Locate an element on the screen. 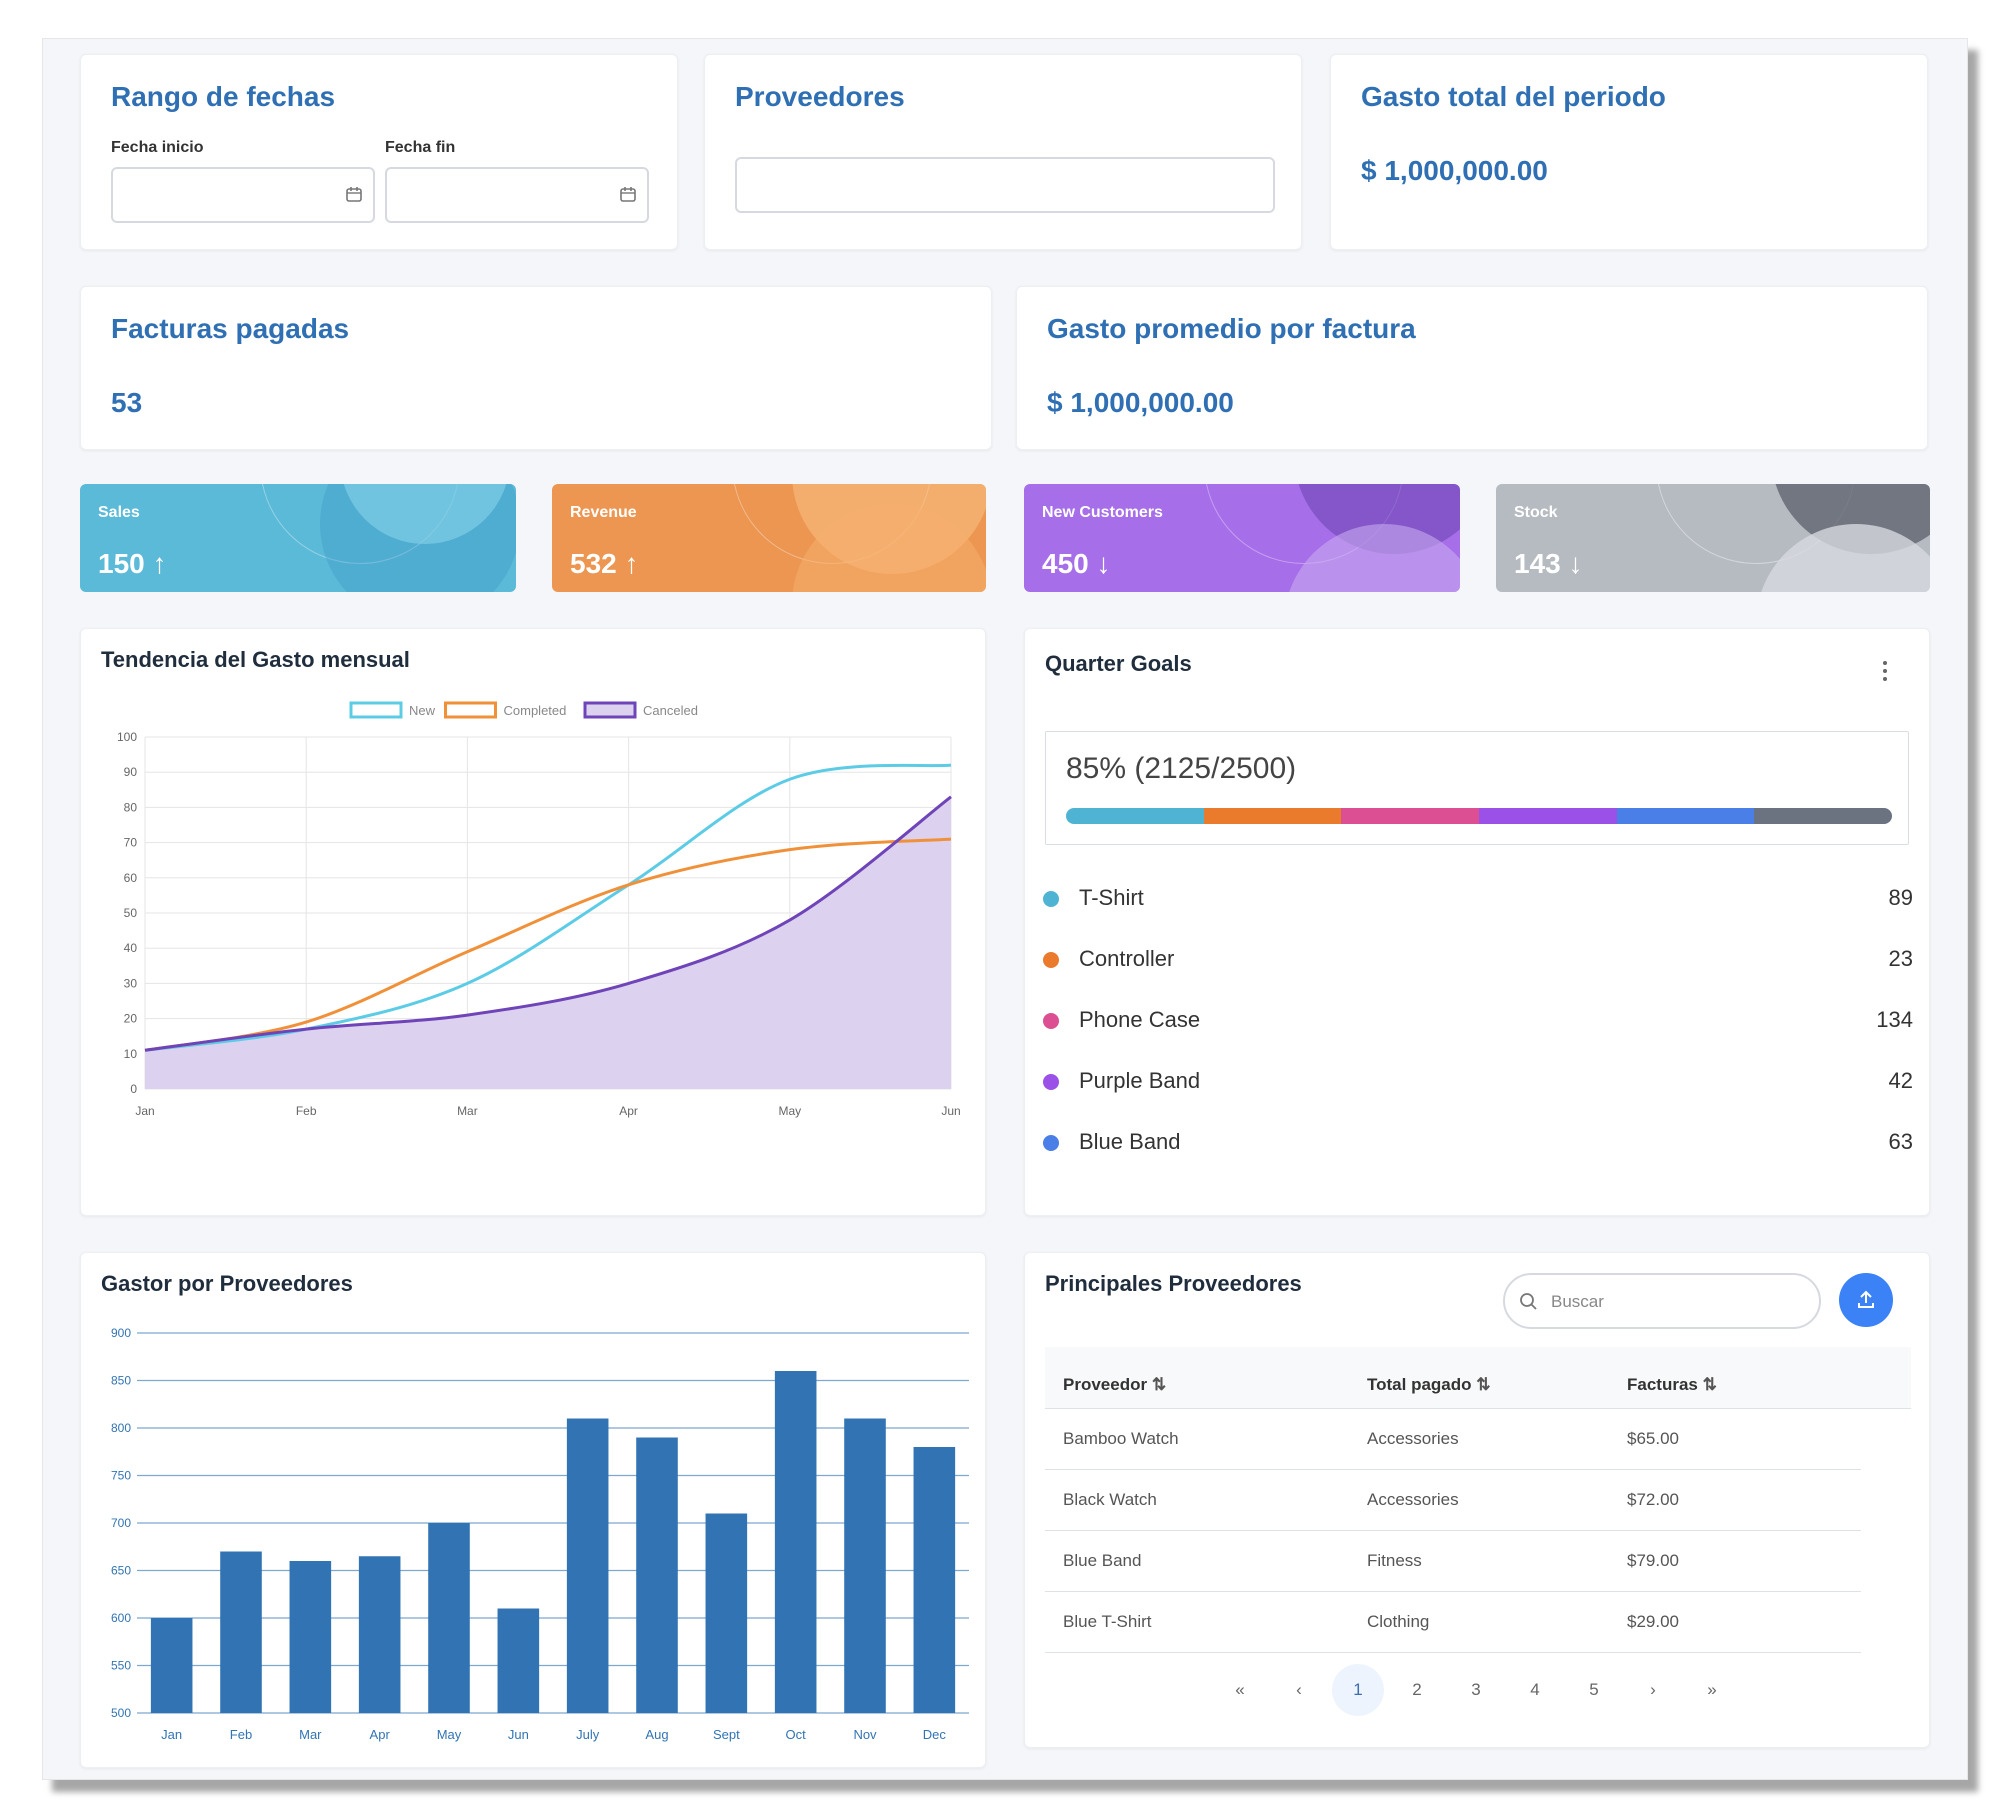  x-tick-label: Sept is located at coordinates (726, 1734).